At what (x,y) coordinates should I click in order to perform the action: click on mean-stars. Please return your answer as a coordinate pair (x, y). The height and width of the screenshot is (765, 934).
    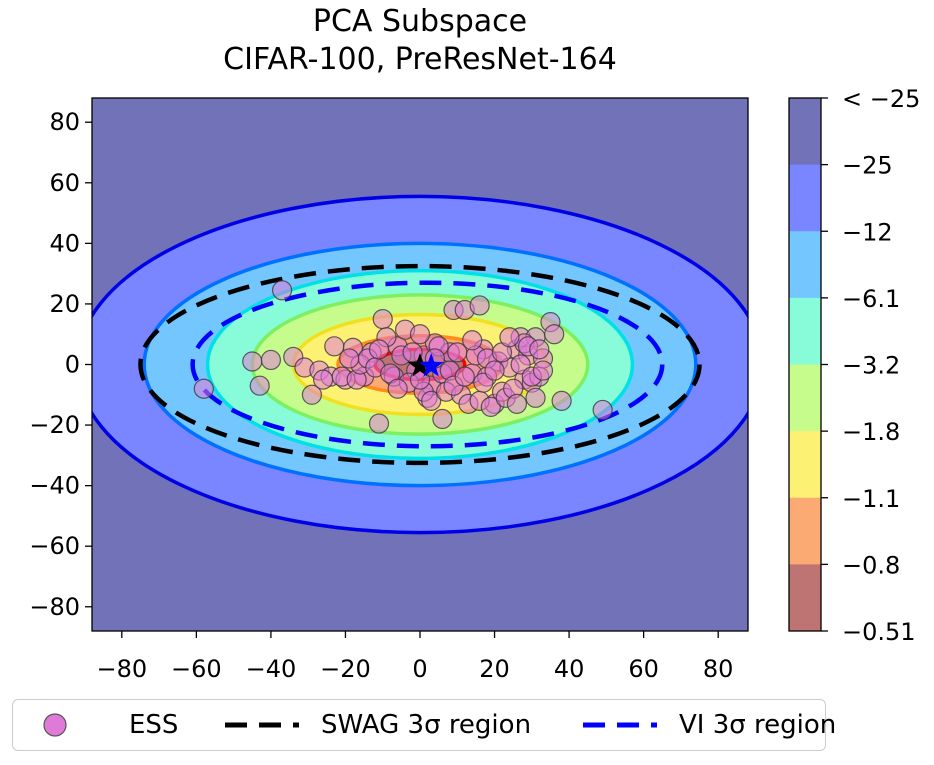
    Looking at the image, I should click on (425, 365).